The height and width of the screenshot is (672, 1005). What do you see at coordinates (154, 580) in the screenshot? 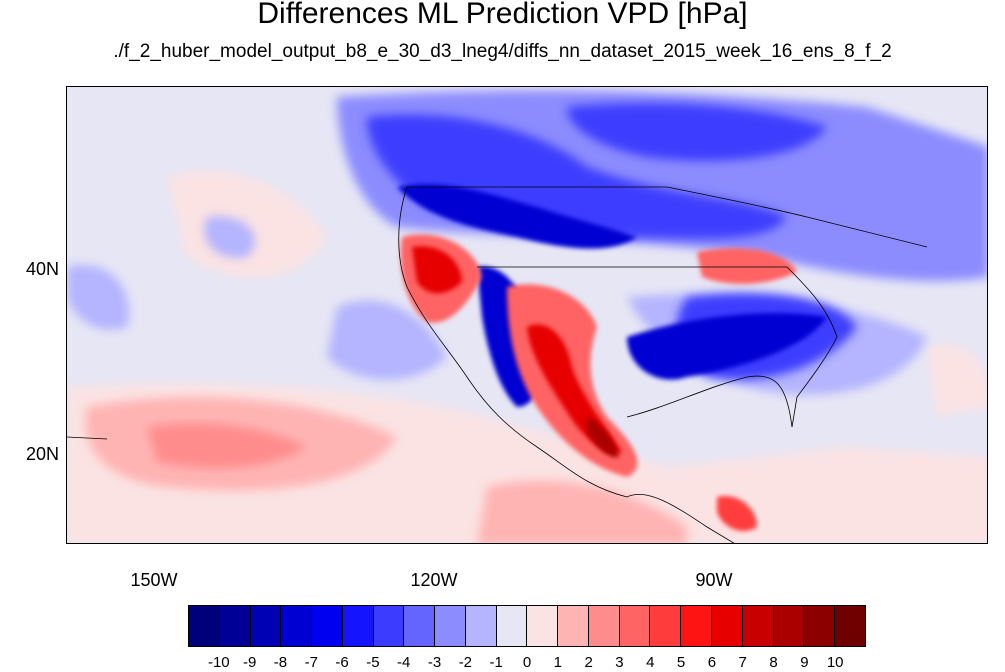
I see `lon-label-150w: 150W` at bounding box center [154, 580].